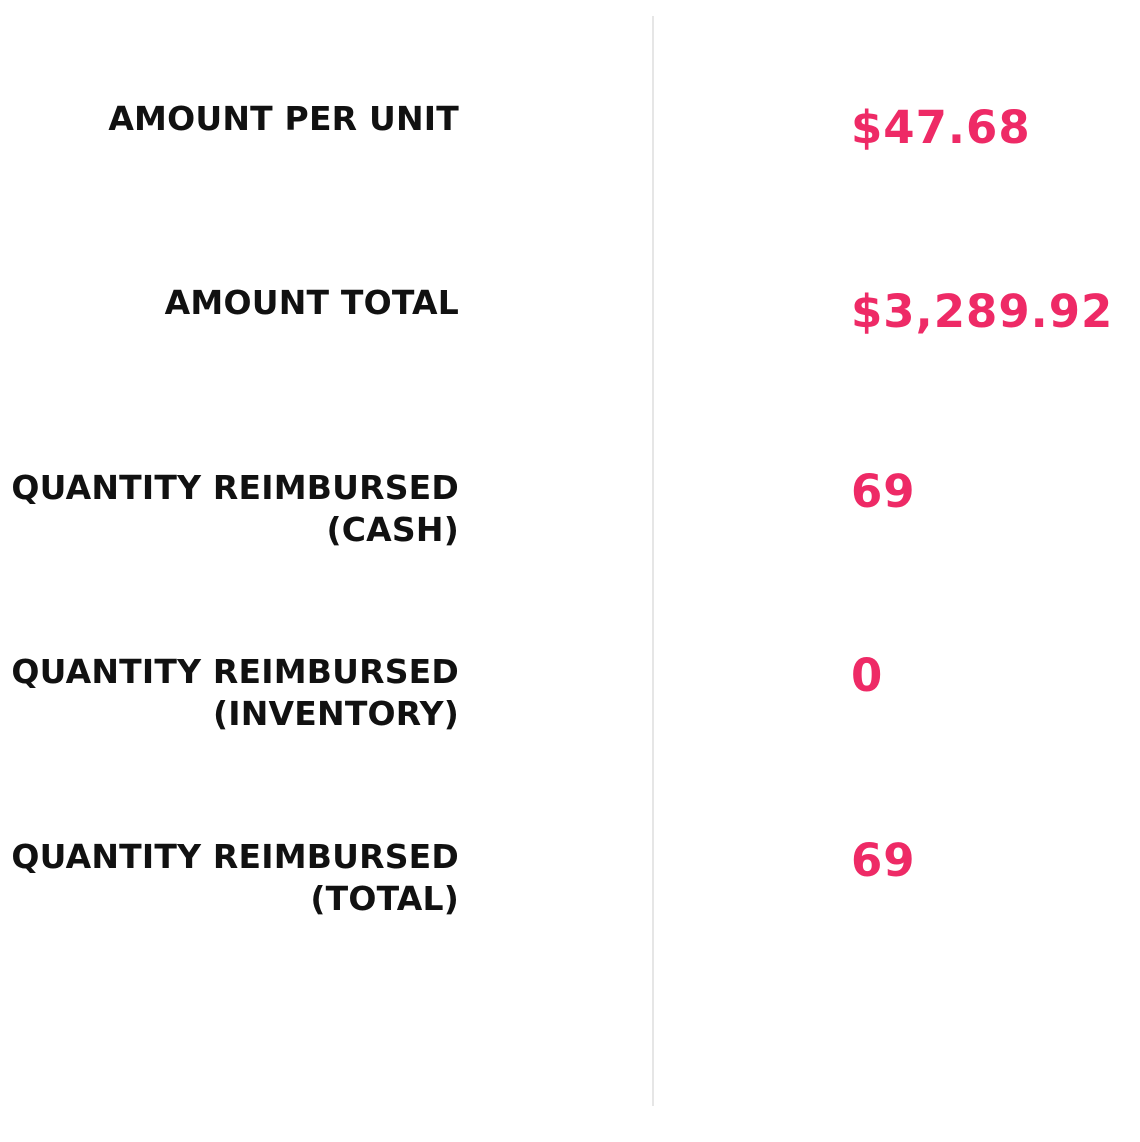  I want to click on label-line: (CASH), so click(392, 529).